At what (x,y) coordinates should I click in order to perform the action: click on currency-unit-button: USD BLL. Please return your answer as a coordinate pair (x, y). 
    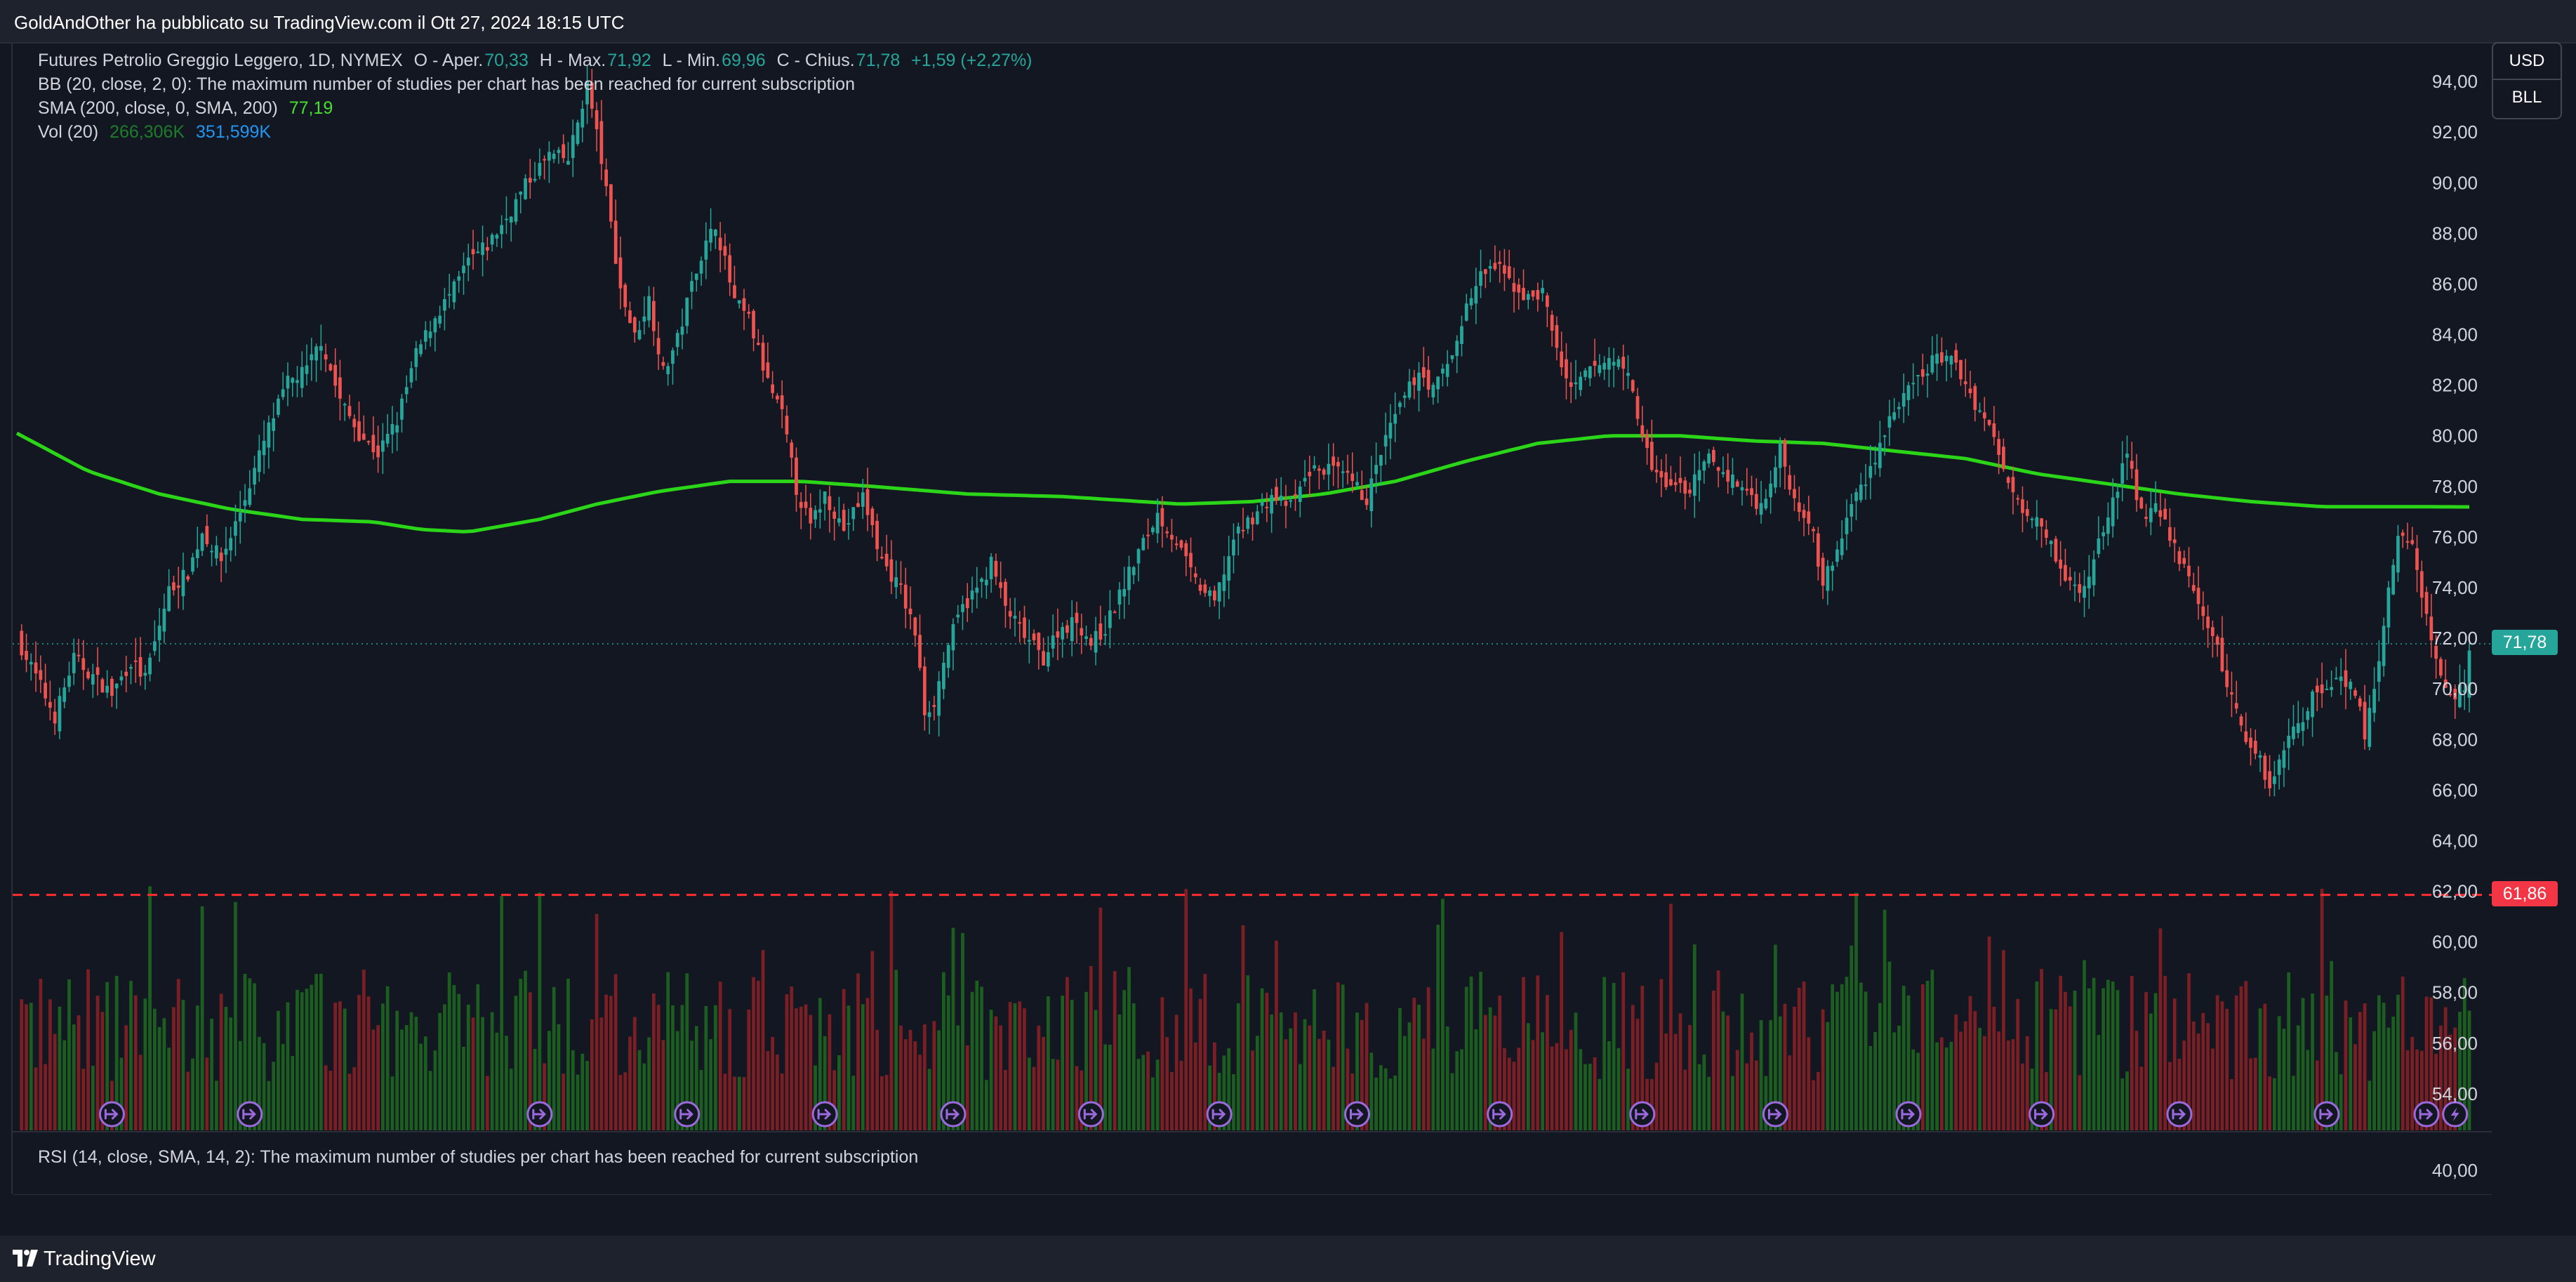
    Looking at the image, I should click on (2527, 80).